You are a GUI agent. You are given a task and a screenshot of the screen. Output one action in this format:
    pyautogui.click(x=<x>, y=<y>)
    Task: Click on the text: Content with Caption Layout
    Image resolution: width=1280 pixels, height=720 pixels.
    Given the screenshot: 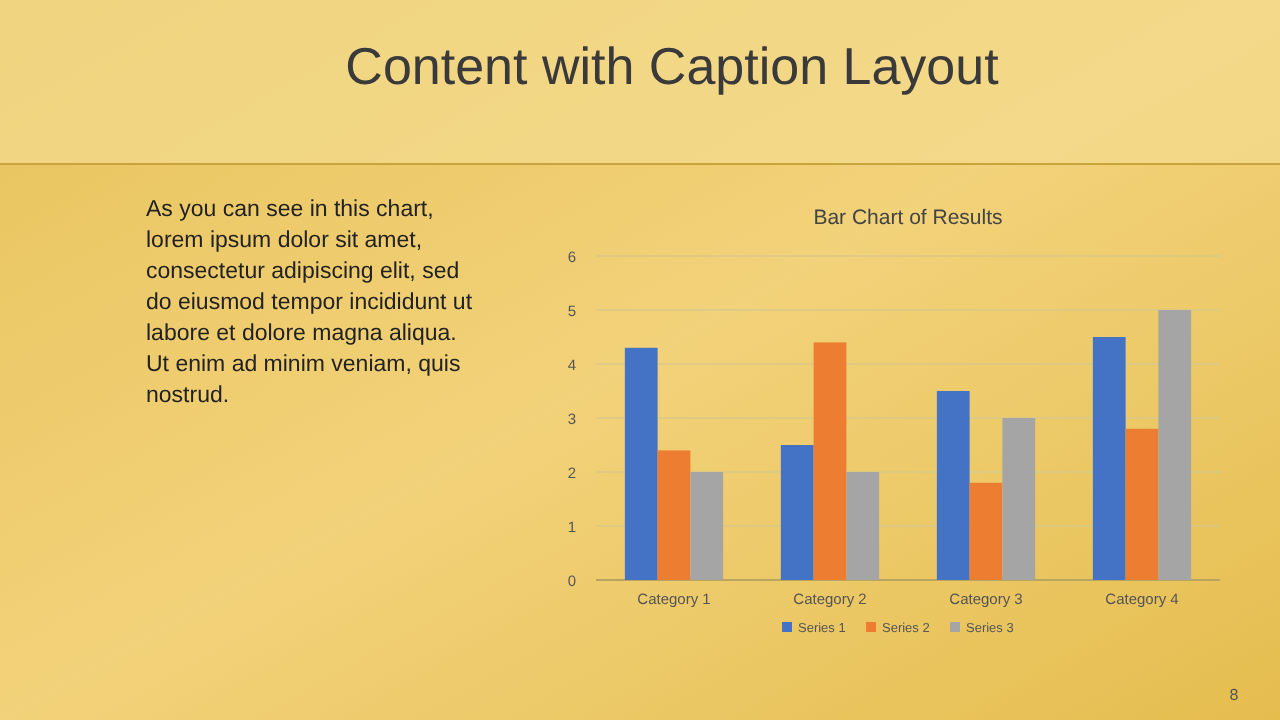 What is the action you would take?
    pyautogui.click(x=673, y=66)
    